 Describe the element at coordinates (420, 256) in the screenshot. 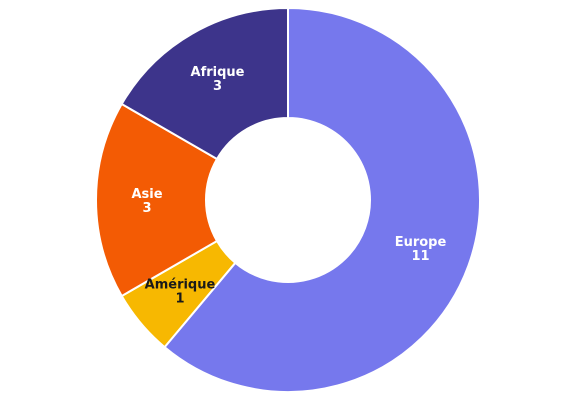

I see `slice-value-label: 11` at that location.